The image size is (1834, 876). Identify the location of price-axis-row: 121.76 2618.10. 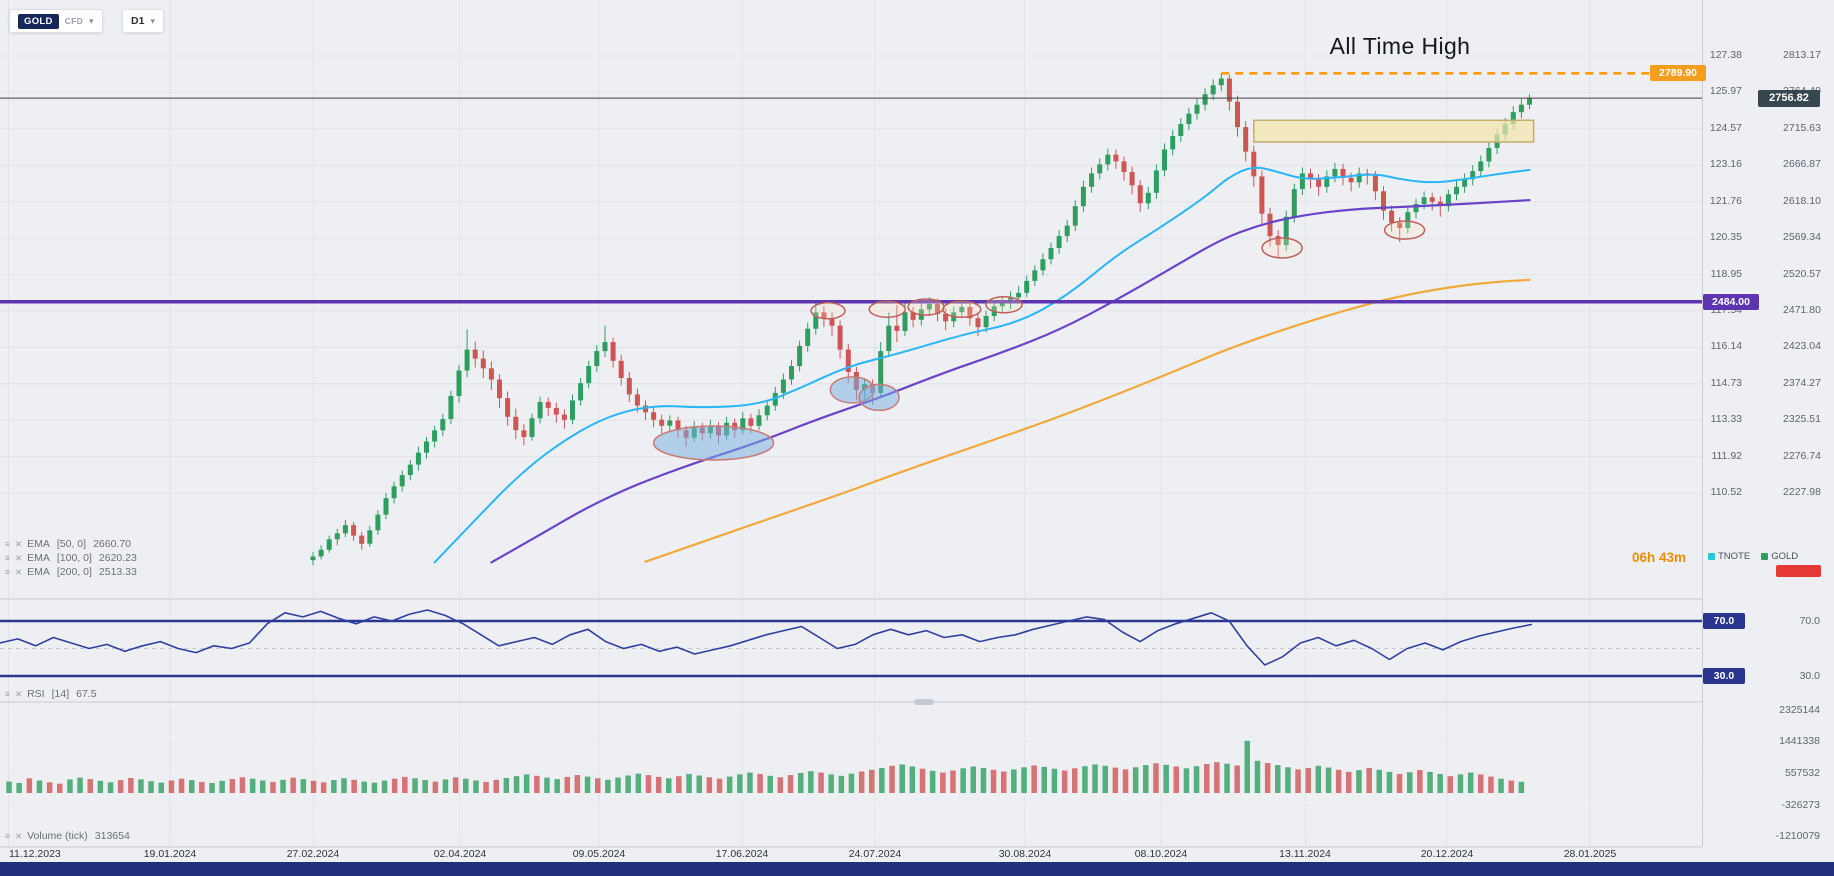
(1765, 201).